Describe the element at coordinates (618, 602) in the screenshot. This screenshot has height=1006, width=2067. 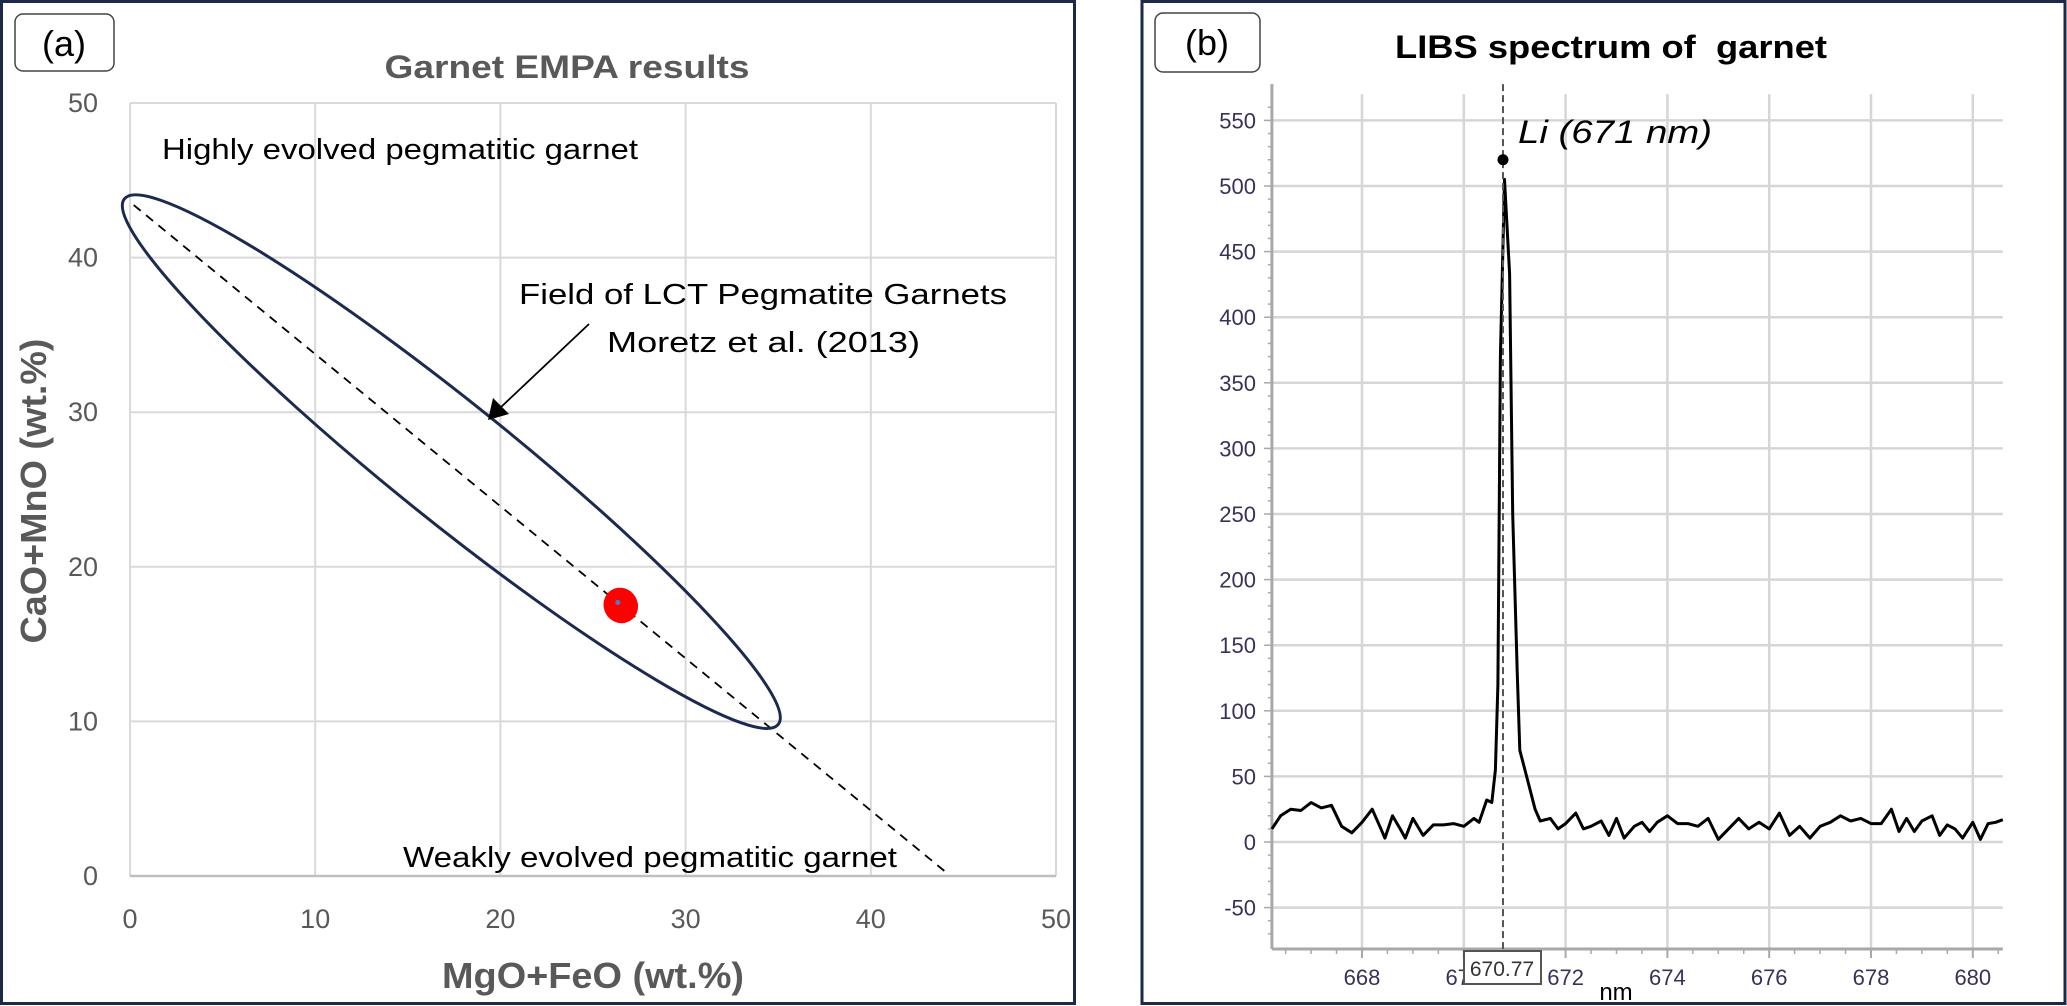
I see `garnet-sample-point` at that location.